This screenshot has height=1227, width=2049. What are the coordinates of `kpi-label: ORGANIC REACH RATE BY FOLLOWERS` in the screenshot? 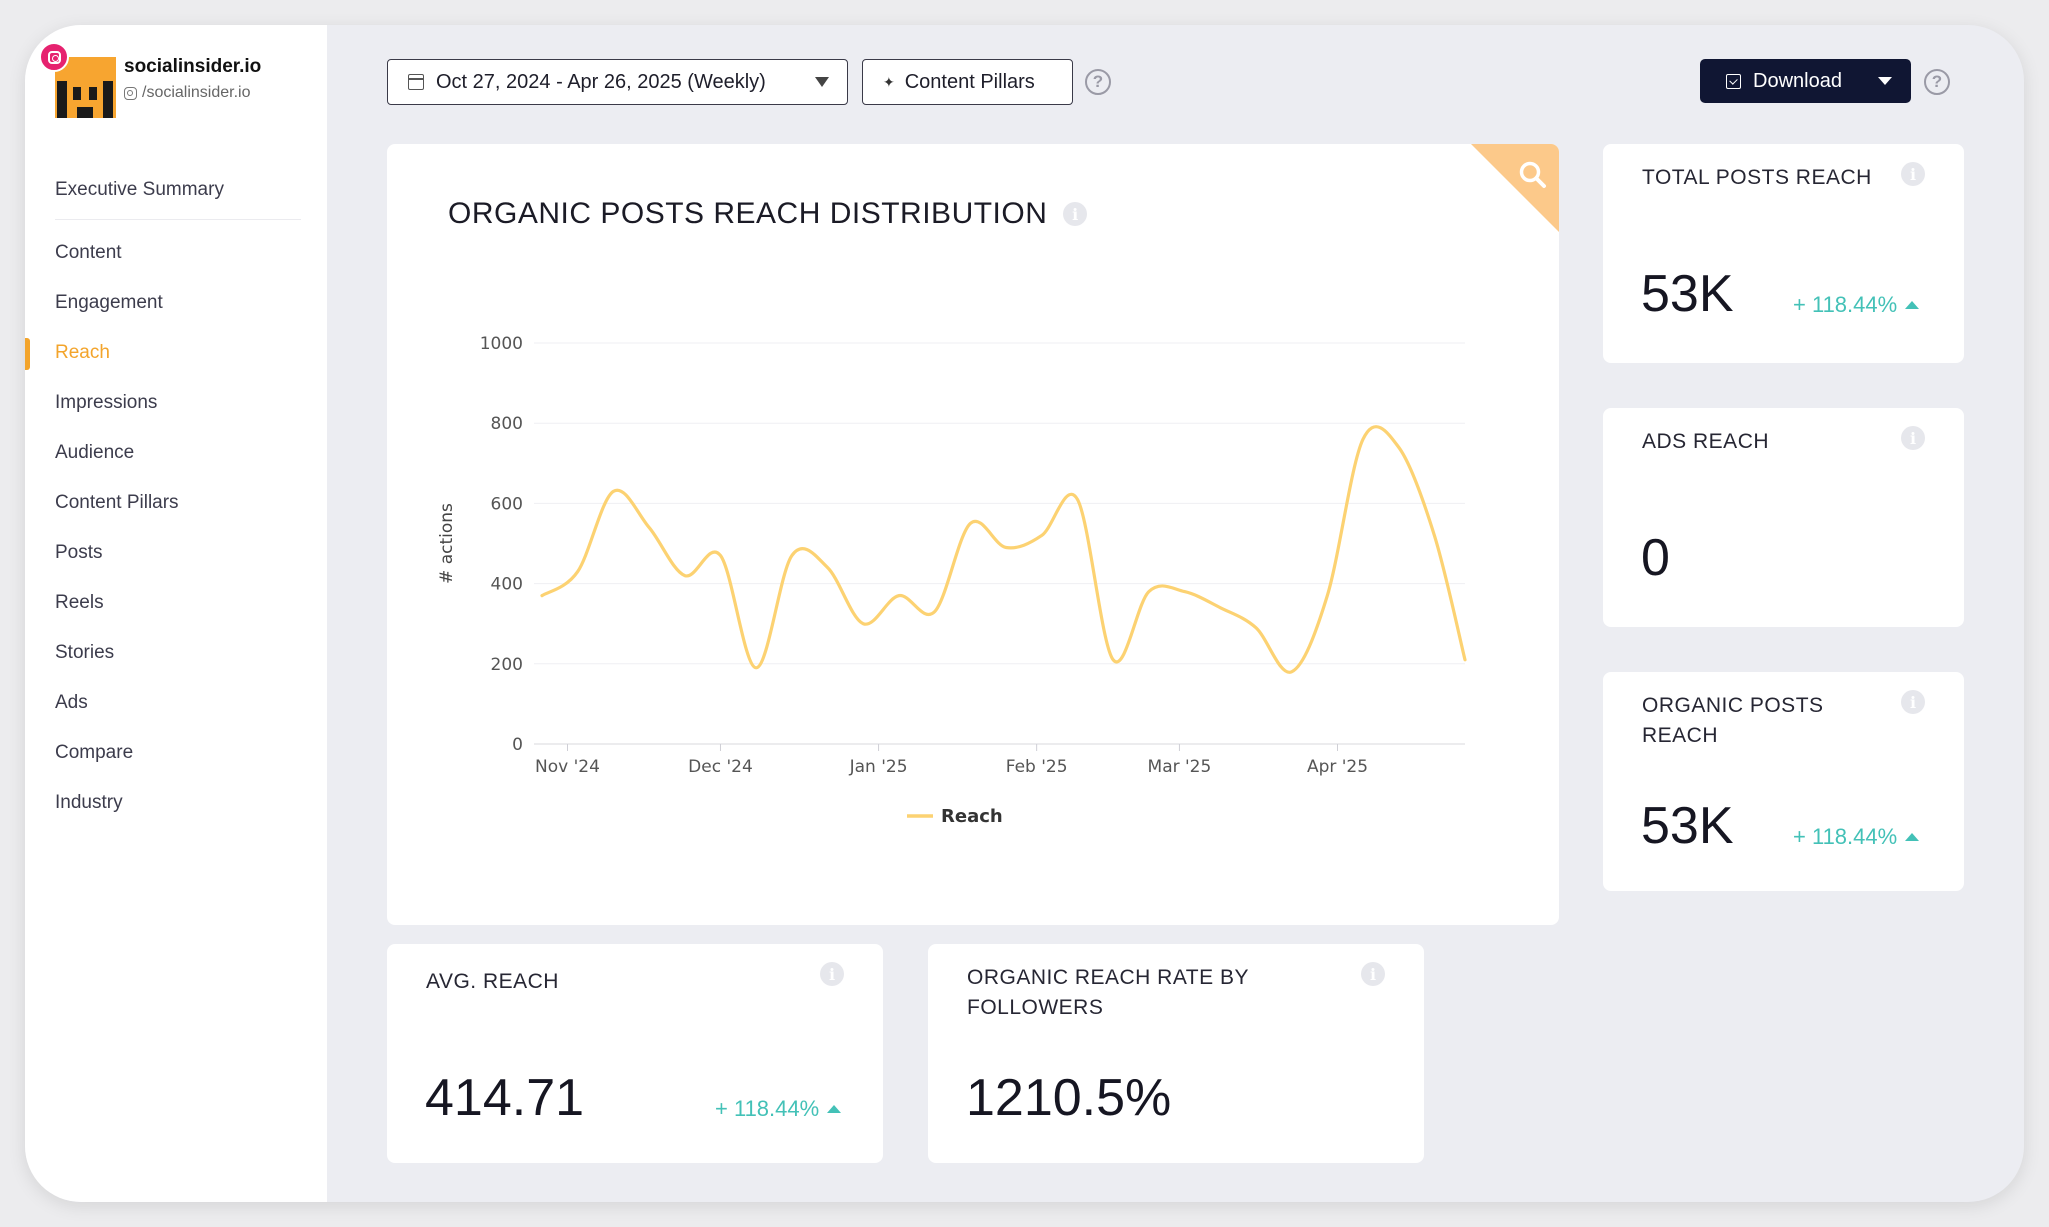 It's located at (1108, 992).